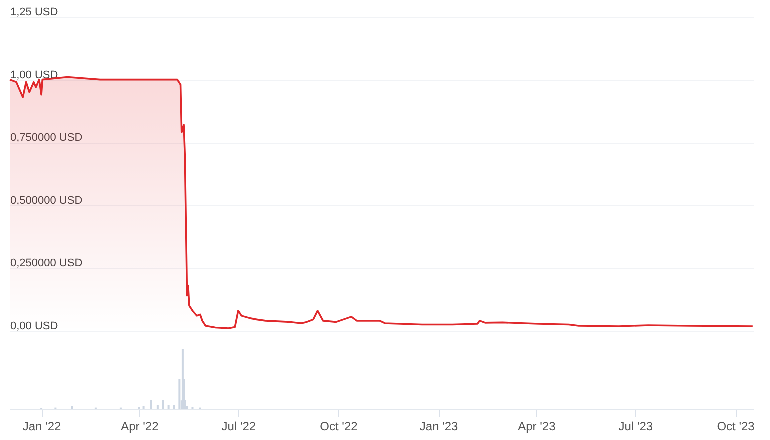 This screenshot has height=440, width=770. What do you see at coordinates (736, 427) in the screenshot?
I see `x-tick-label: Oct '23` at bounding box center [736, 427].